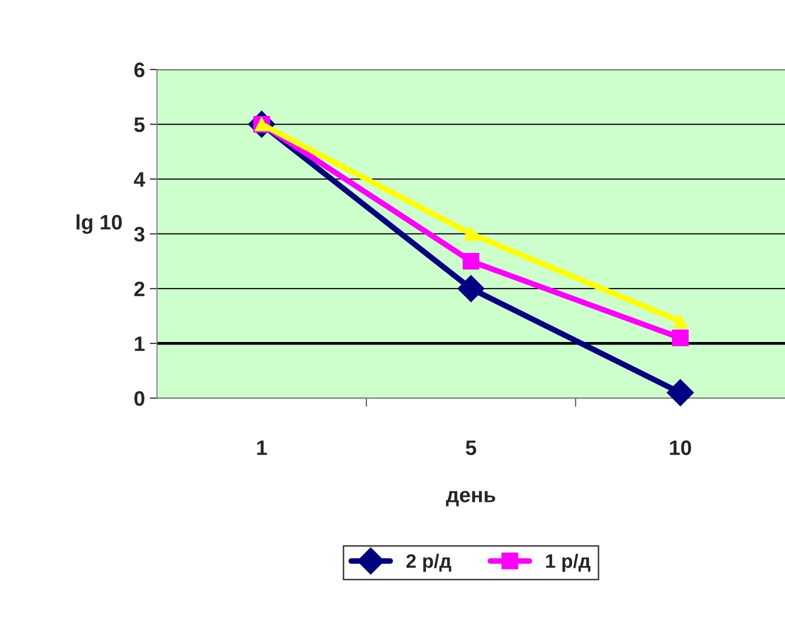  Describe the element at coordinates (471, 448) in the screenshot. I see `x-tick-label: 5` at that location.